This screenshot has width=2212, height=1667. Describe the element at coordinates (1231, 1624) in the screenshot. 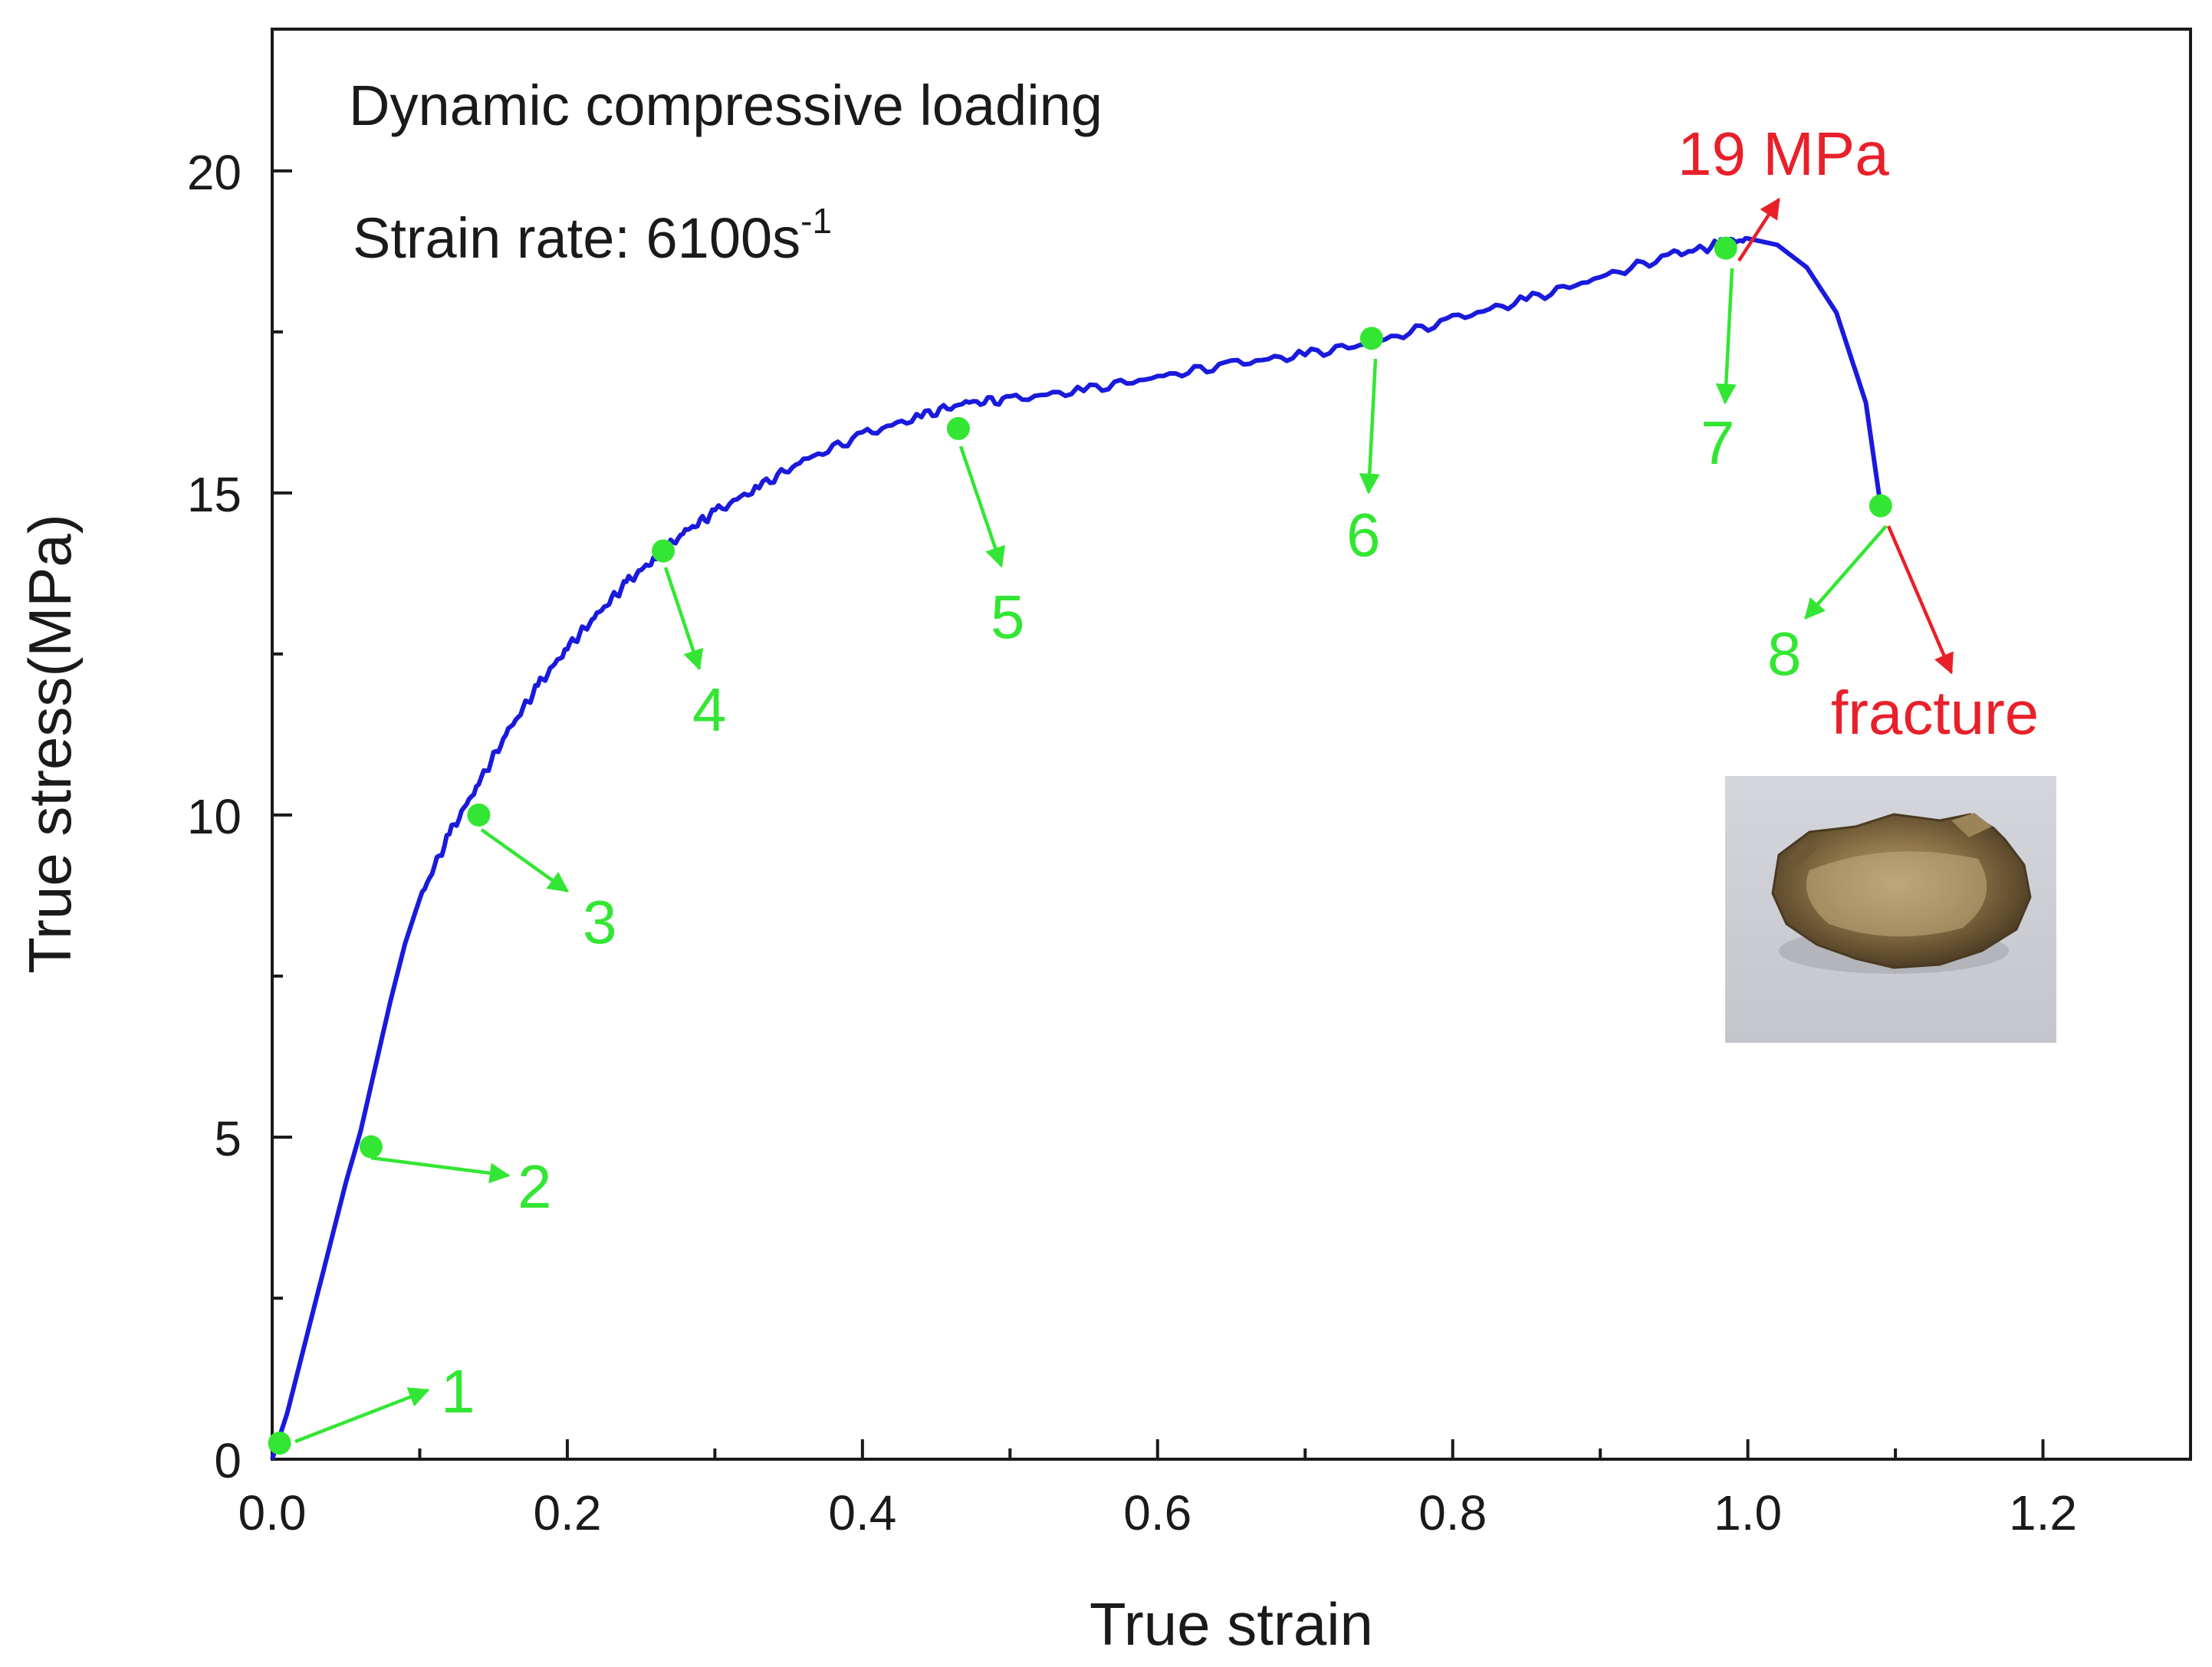

I see `x-axis-title: True strain` at that location.